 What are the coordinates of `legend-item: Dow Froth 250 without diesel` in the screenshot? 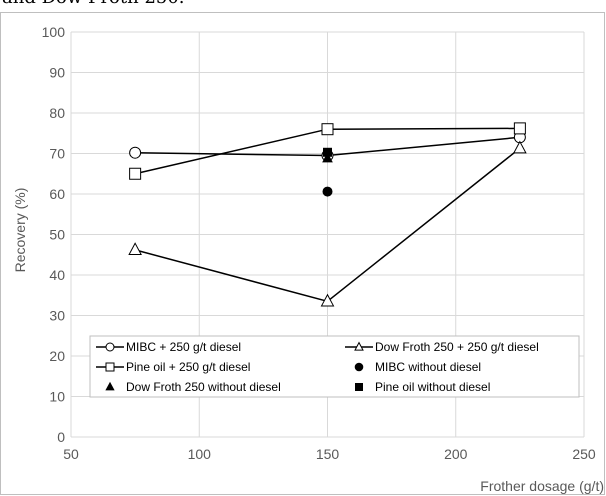 It's located at (193, 387).